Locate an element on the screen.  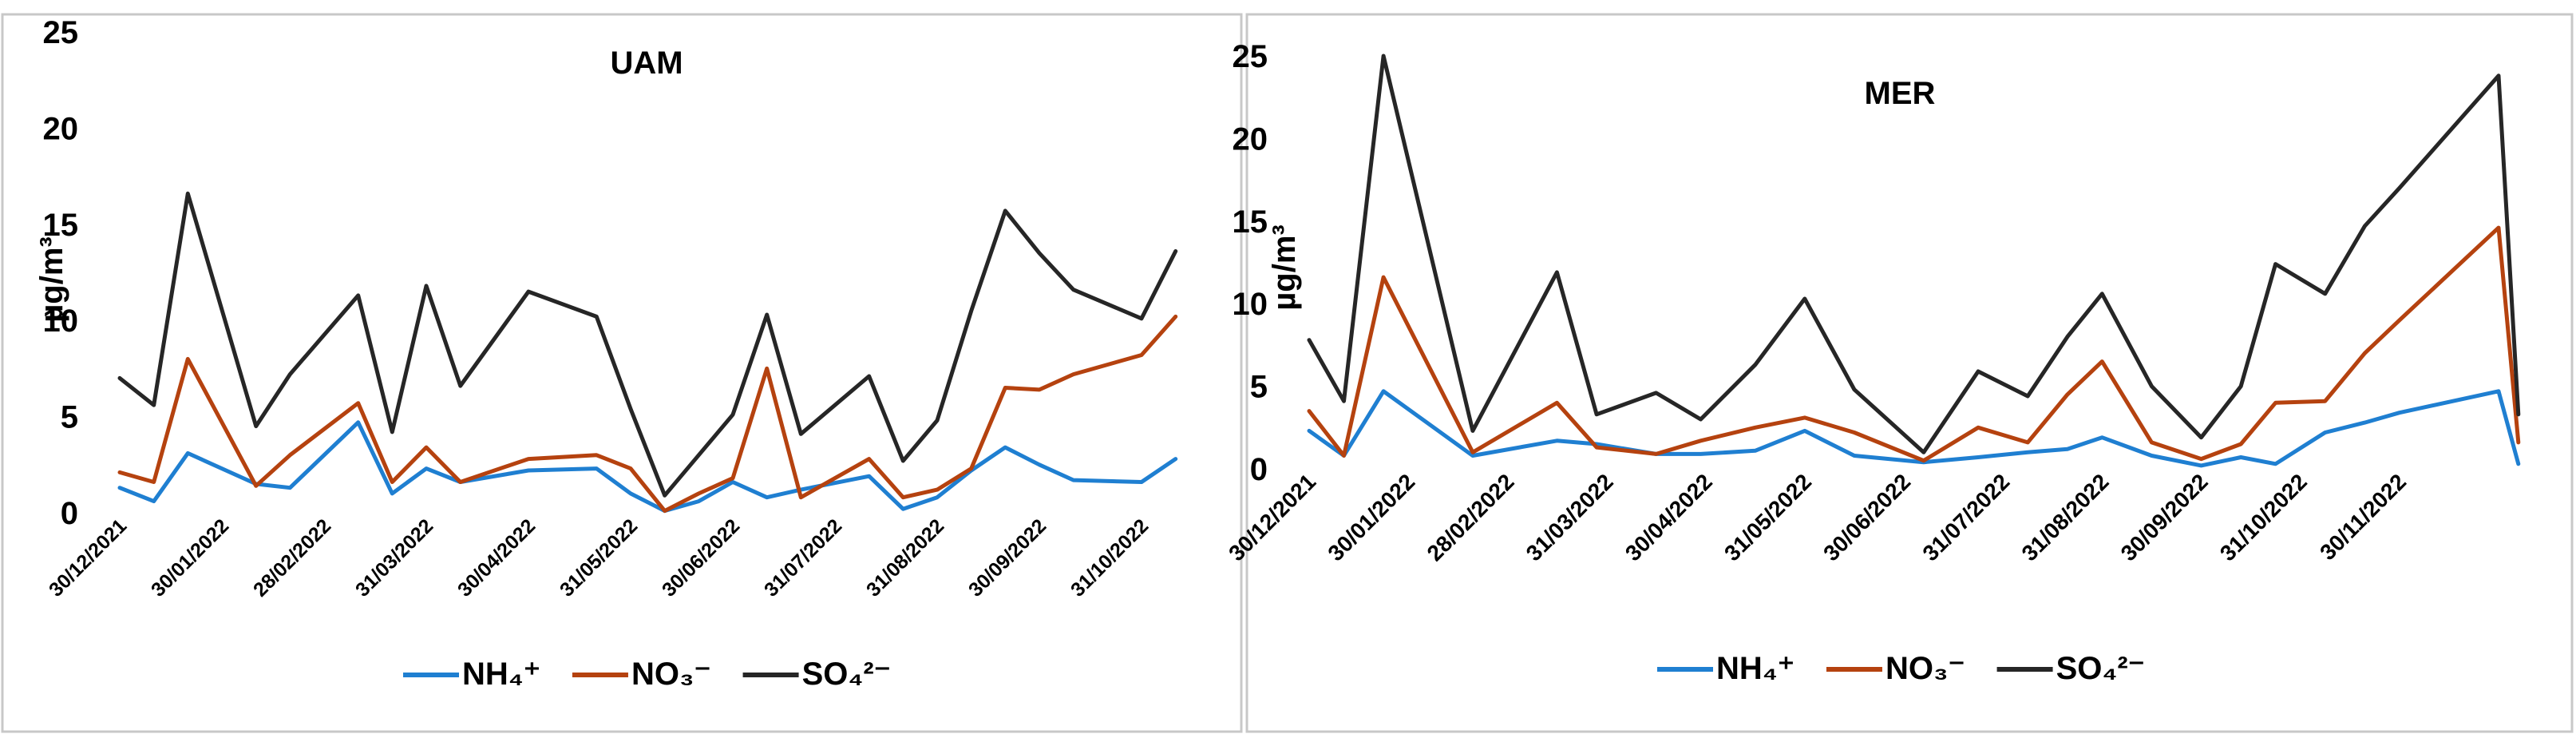
uam-legend-label: NO₃⁻ is located at coordinates (671, 674).